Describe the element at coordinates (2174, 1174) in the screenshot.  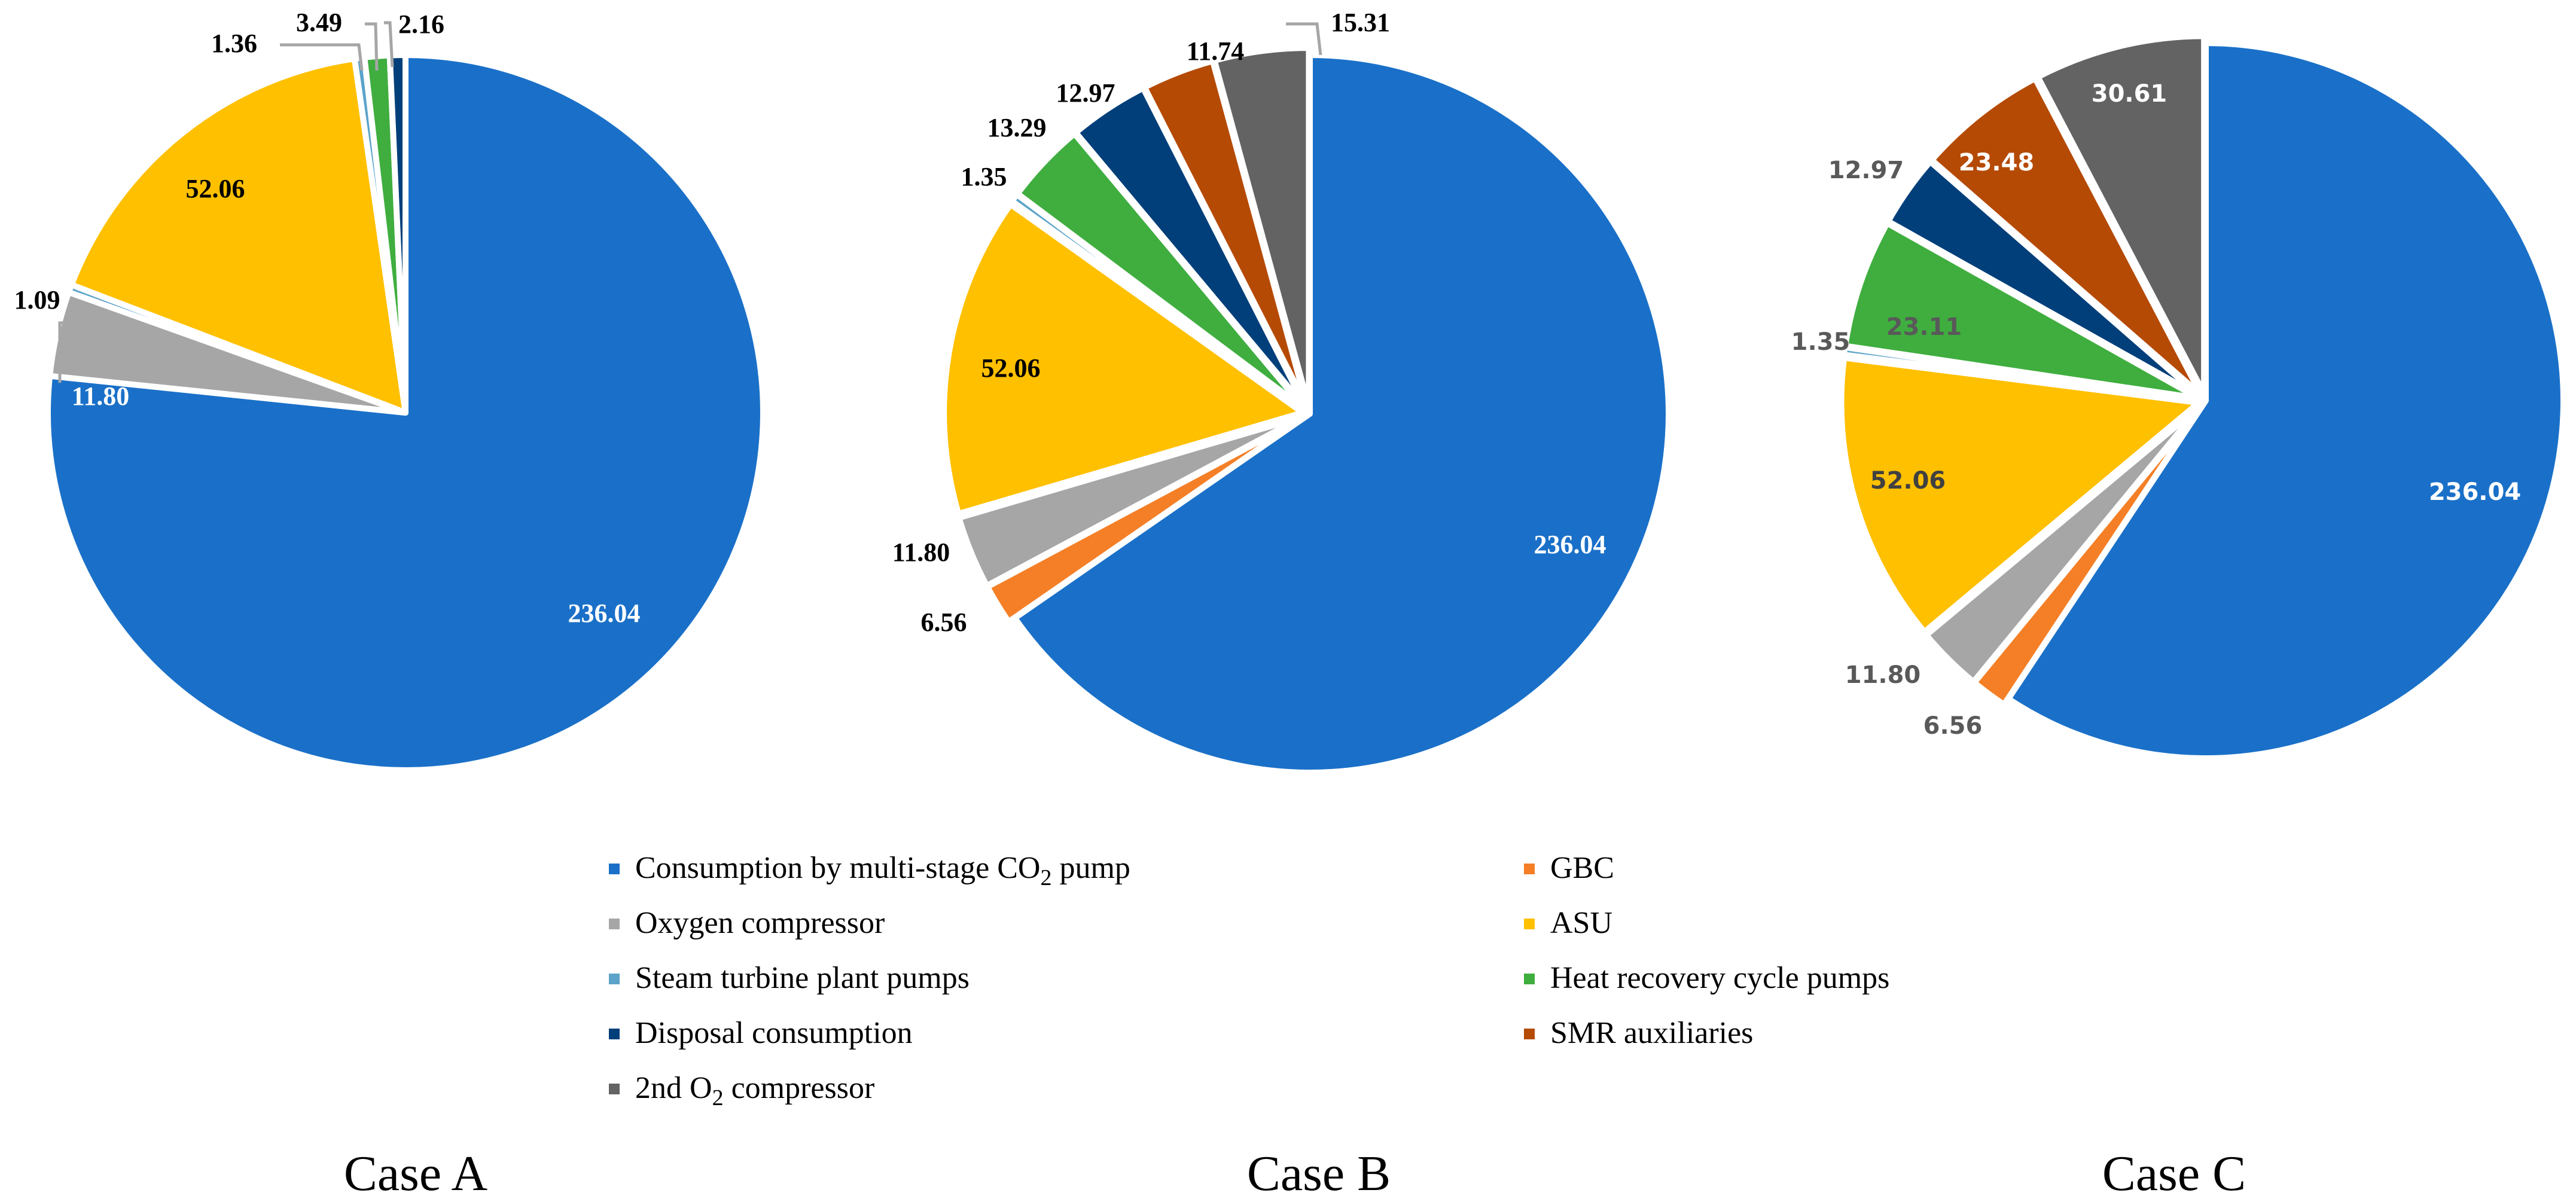
I see `case-c-title: Case C` at that location.